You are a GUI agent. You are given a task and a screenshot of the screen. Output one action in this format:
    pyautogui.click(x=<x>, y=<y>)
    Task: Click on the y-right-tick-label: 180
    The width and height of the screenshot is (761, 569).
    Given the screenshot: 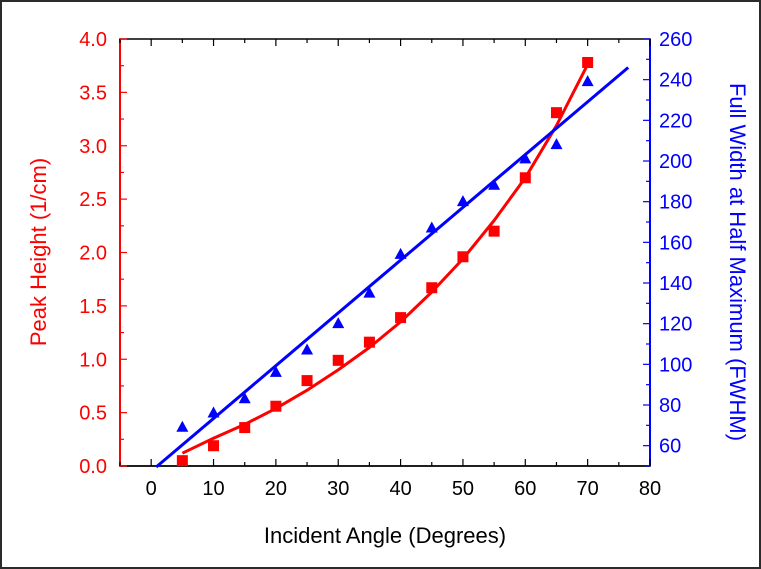 What is the action you would take?
    pyautogui.click(x=675, y=203)
    